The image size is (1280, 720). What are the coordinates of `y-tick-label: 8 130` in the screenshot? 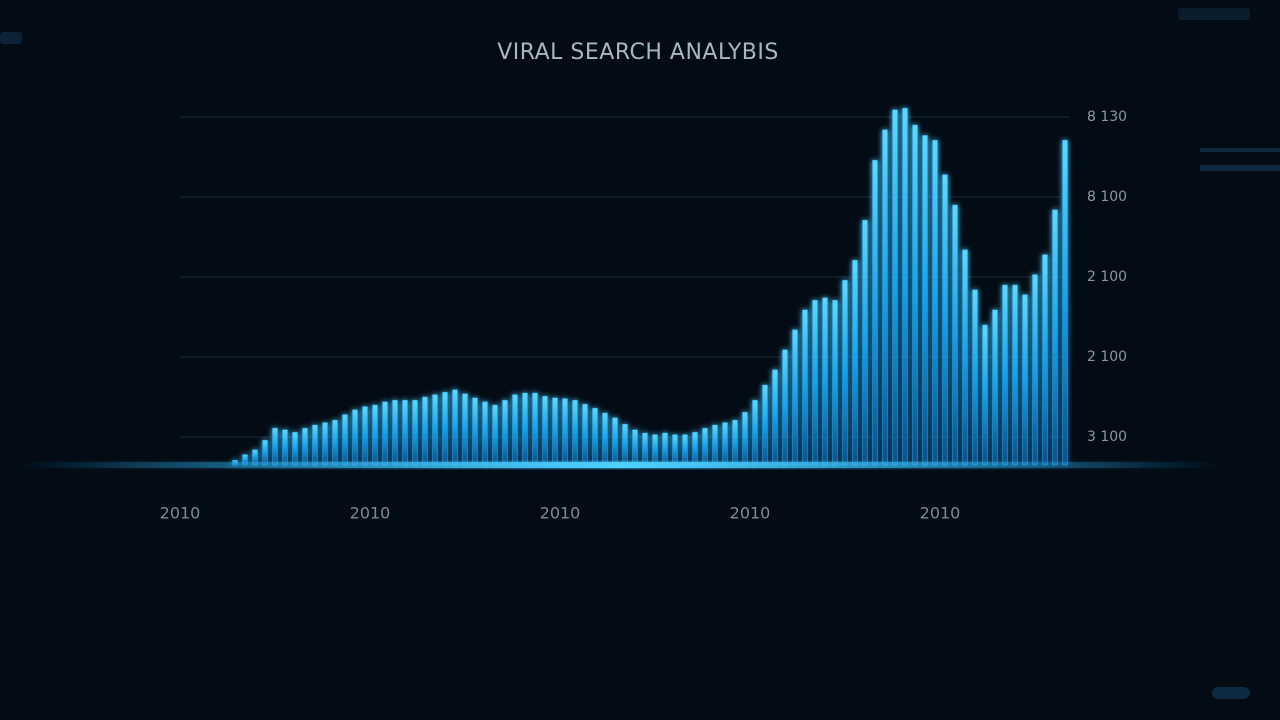 It's located at (1107, 117).